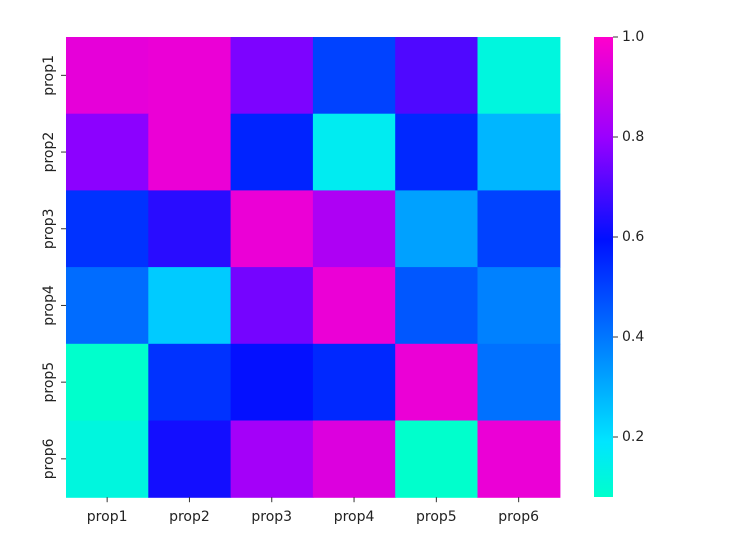  Describe the element at coordinates (633, 437) in the screenshot. I see `colorbar-tick-label: 0.2` at that location.